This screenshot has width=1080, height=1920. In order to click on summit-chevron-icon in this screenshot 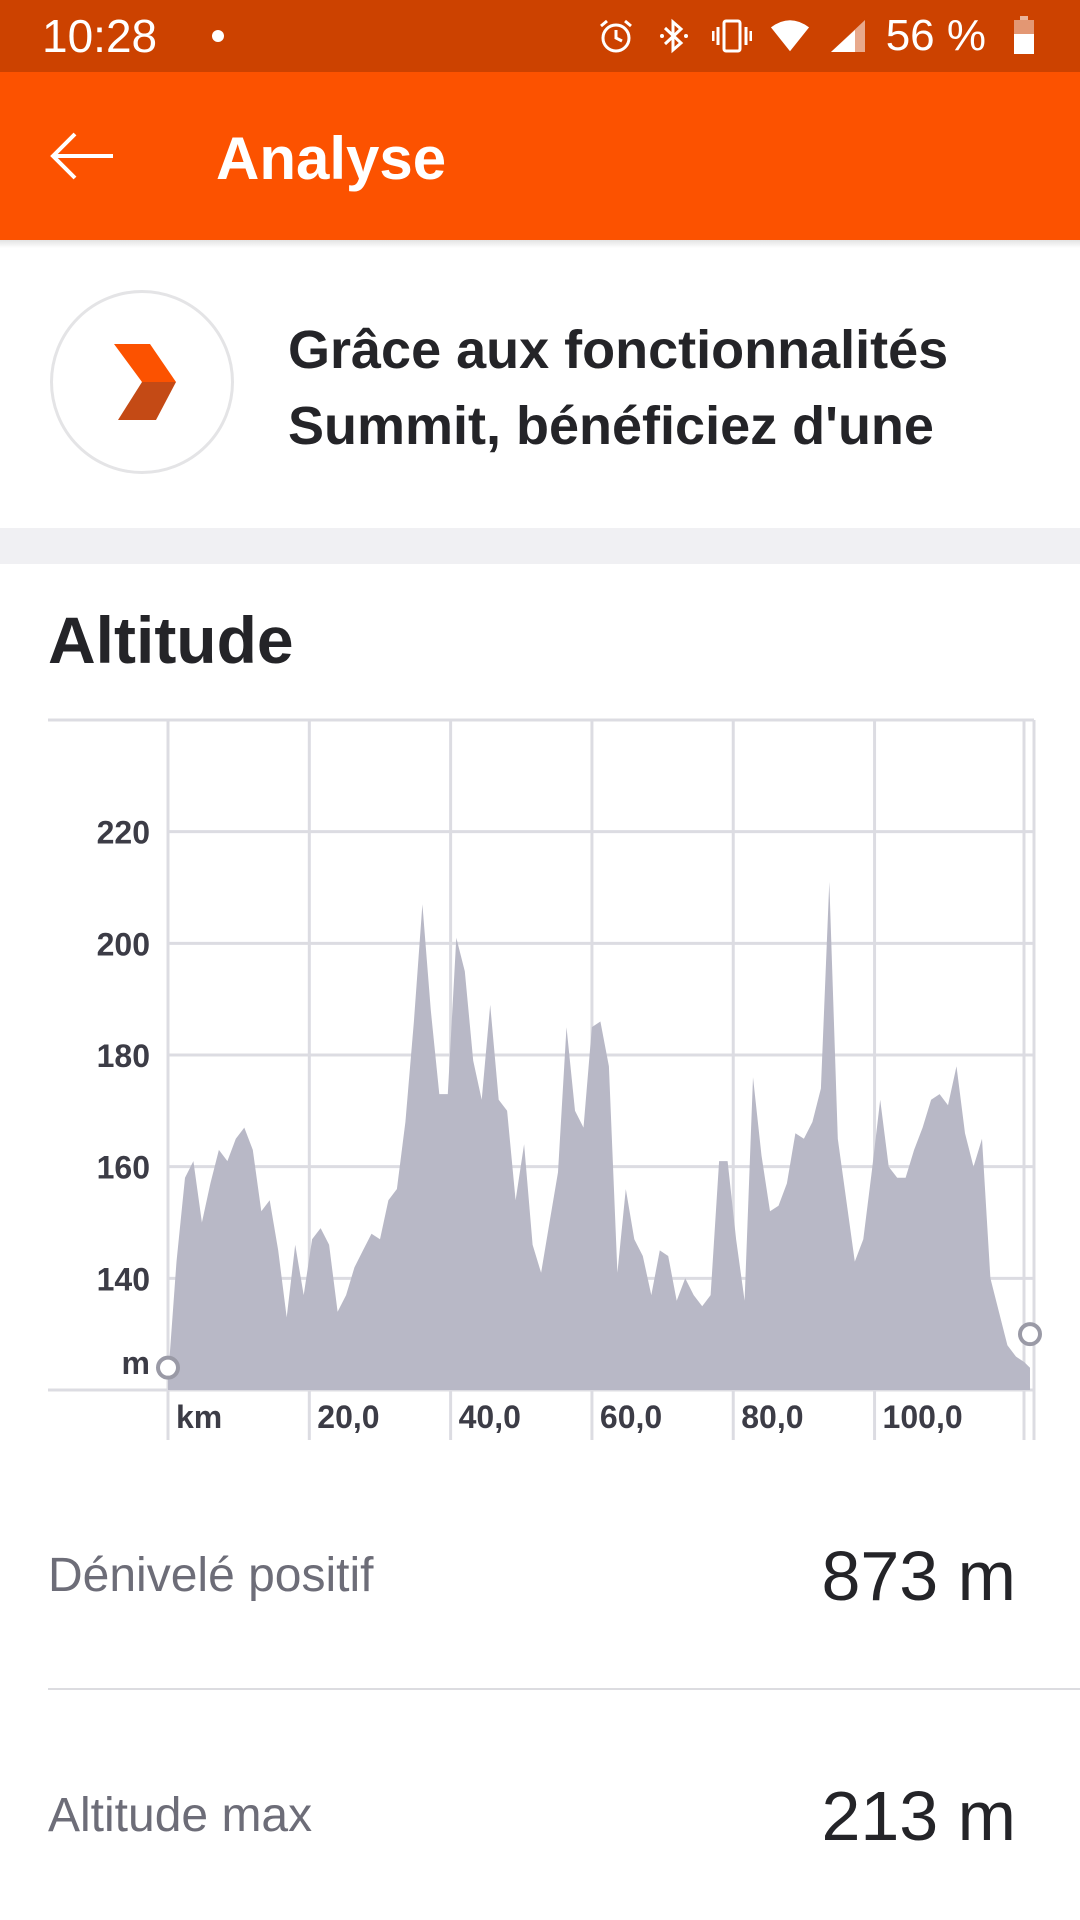, I will do `click(145, 382)`.